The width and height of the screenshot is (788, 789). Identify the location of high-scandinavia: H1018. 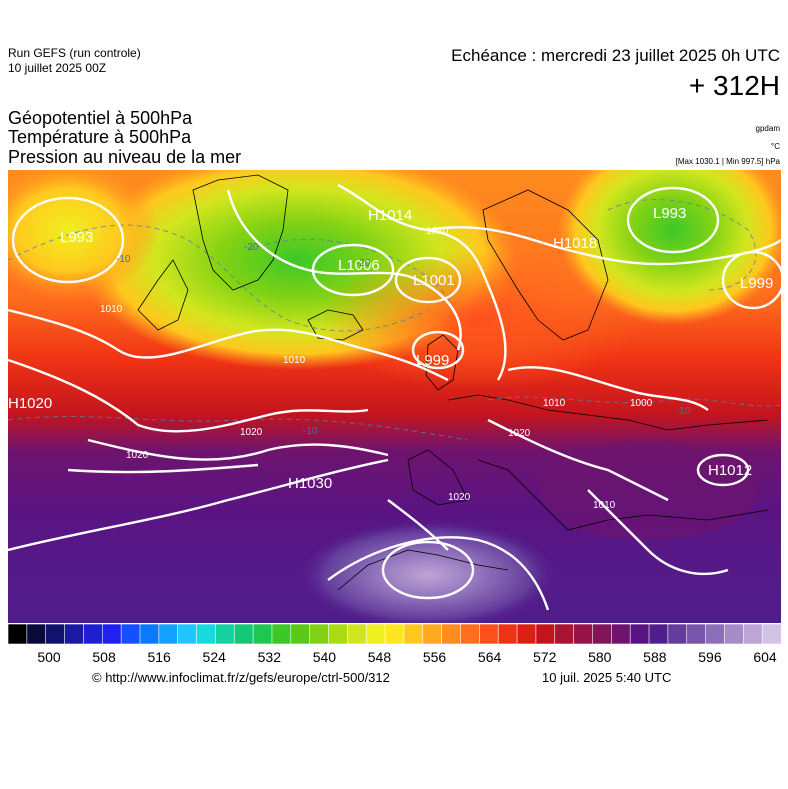
(575, 243).